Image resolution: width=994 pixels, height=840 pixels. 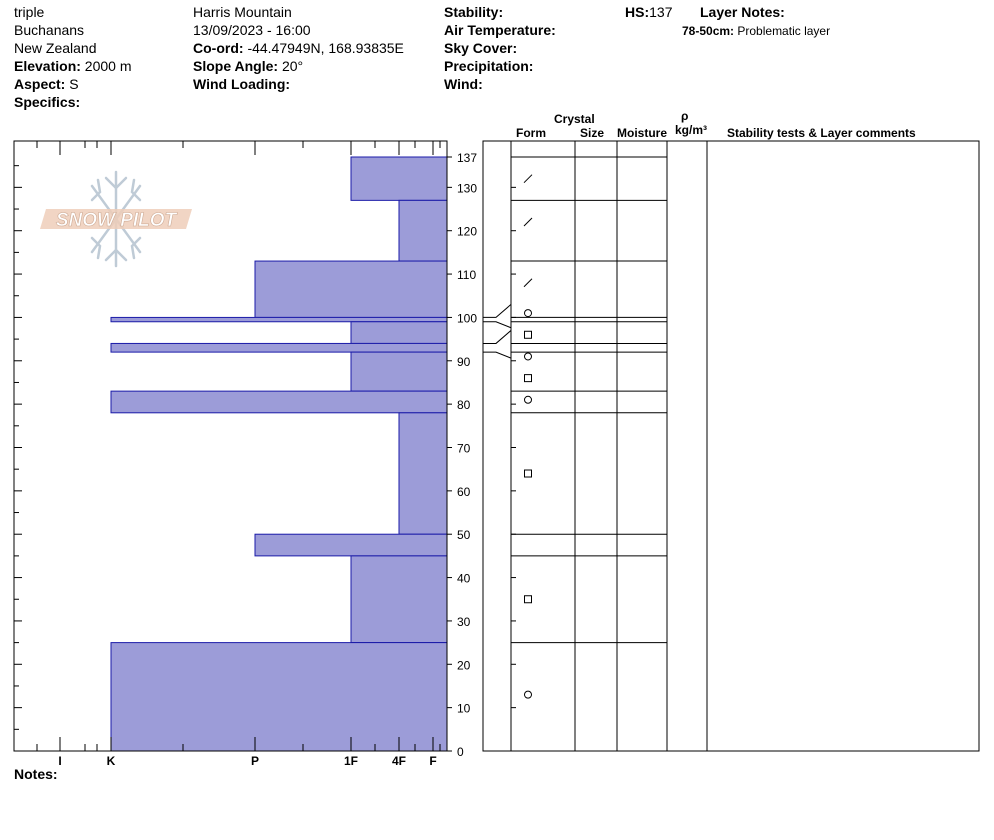 What do you see at coordinates (47, 66) in the screenshot?
I see `elevation-label: Elevation:` at bounding box center [47, 66].